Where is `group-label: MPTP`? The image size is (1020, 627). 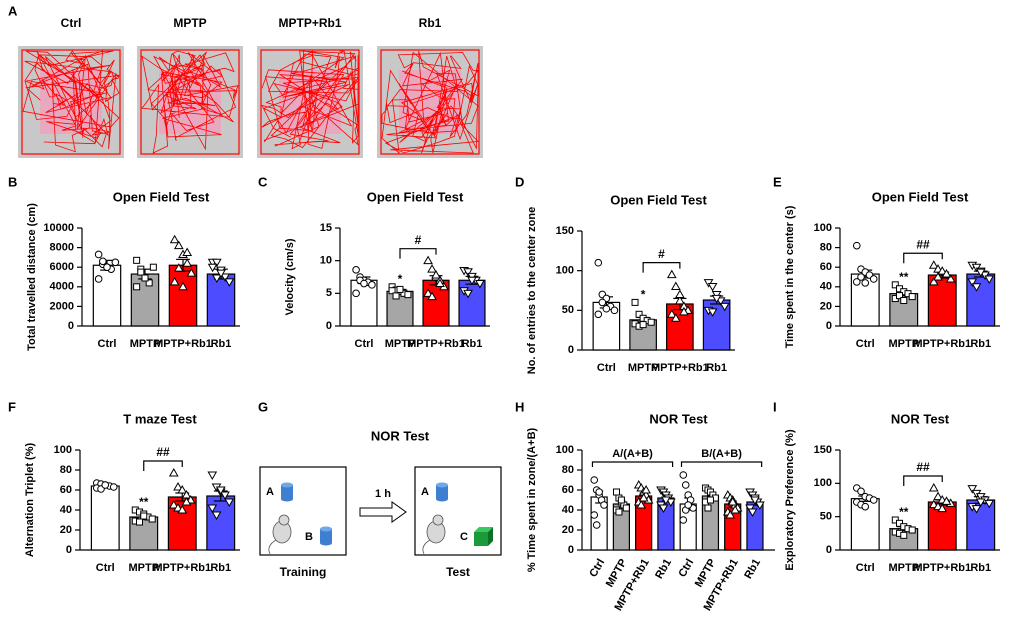
group-label: MPTP is located at coordinates (189, 23).